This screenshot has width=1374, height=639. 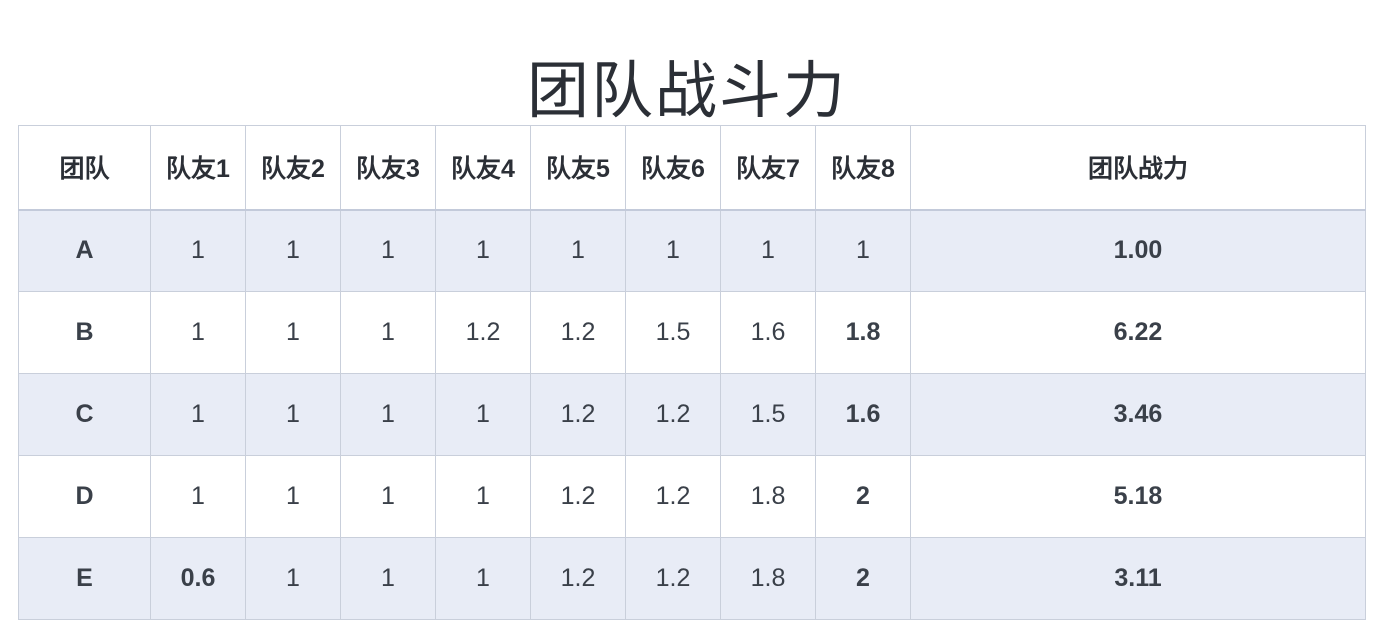 What do you see at coordinates (84, 332) in the screenshot?
I see `cell-team-name: B` at bounding box center [84, 332].